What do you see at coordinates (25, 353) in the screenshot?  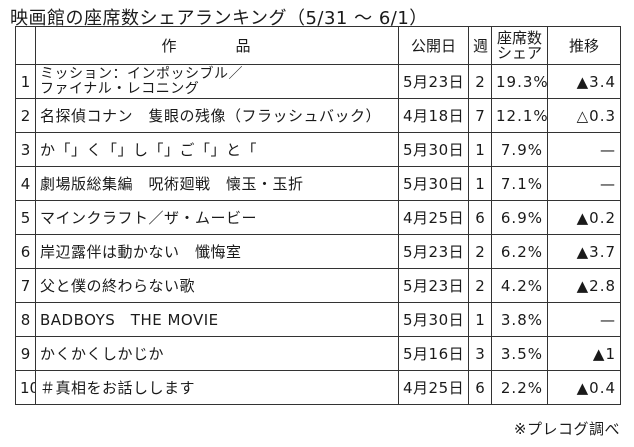 I see `cell-rank: 9` at bounding box center [25, 353].